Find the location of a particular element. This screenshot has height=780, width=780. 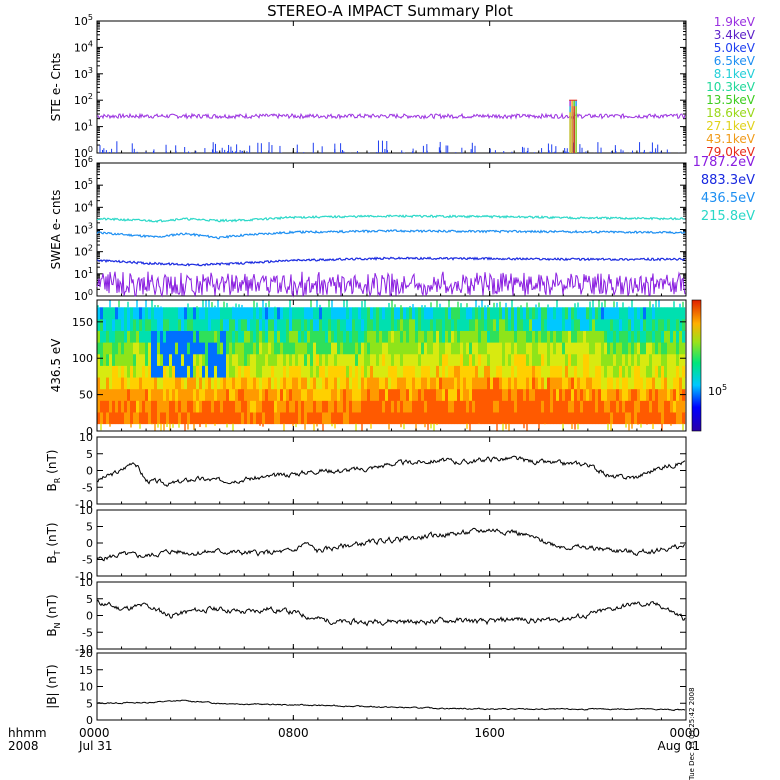

pad-colorbar is located at coordinates (696, 365).